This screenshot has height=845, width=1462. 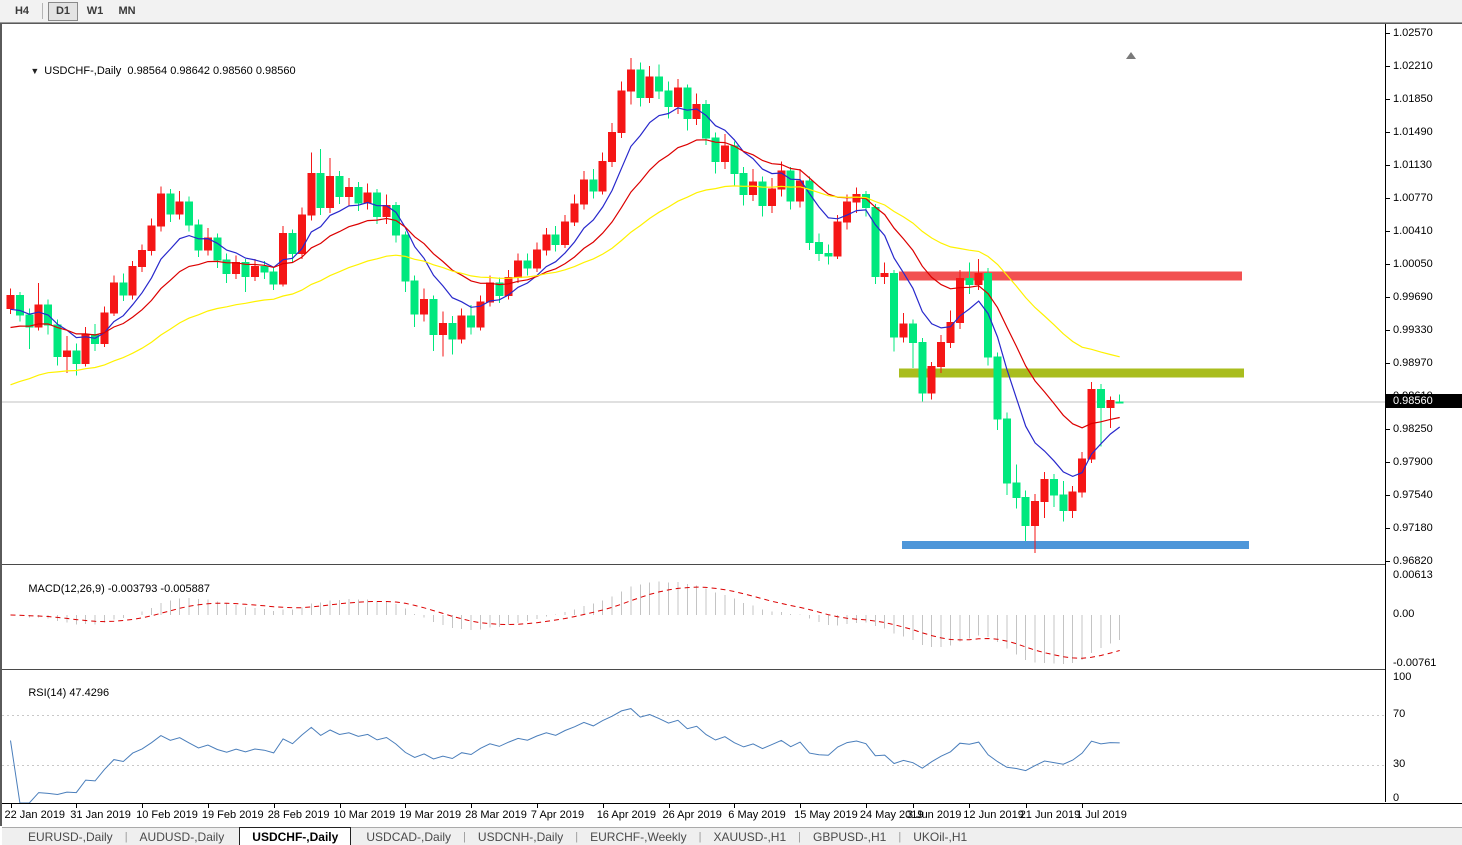 I want to click on timeframe-button-h4: H4, so click(x=22, y=11).